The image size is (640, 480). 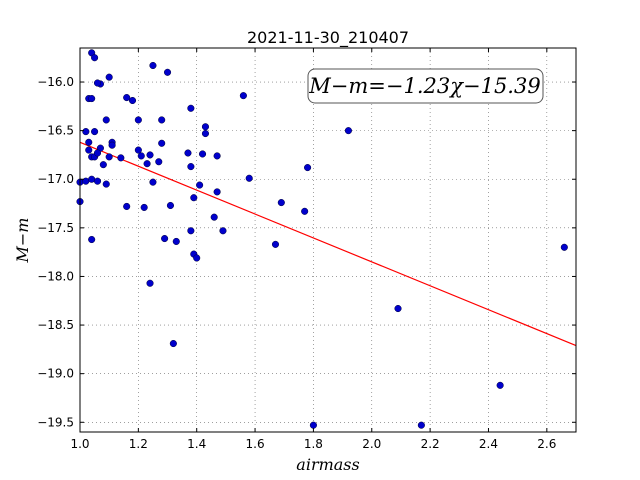 I want to click on y-tick-label: −16.5, so click(x=55, y=131).